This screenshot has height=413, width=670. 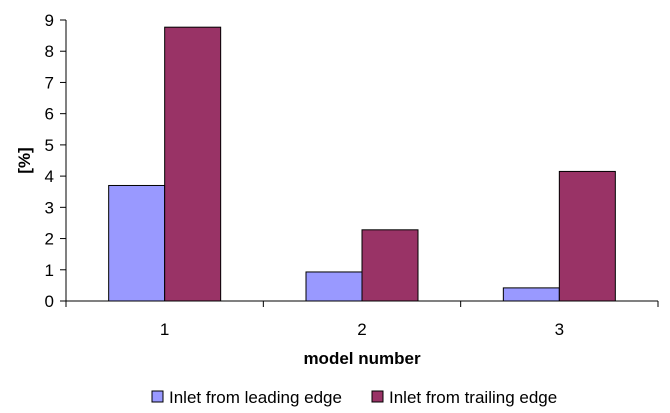 I want to click on x-tick-label: 1, so click(x=164, y=329).